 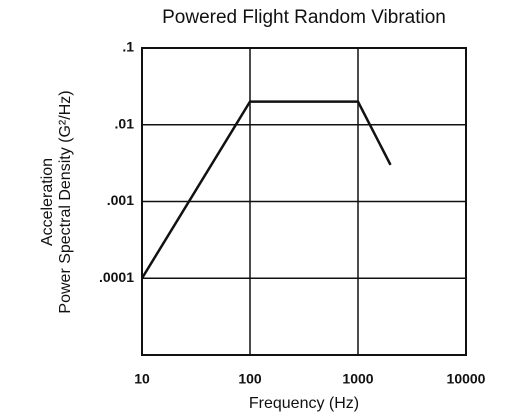 What do you see at coordinates (142, 379) in the screenshot?
I see `x-tick-label: 10` at bounding box center [142, 379].